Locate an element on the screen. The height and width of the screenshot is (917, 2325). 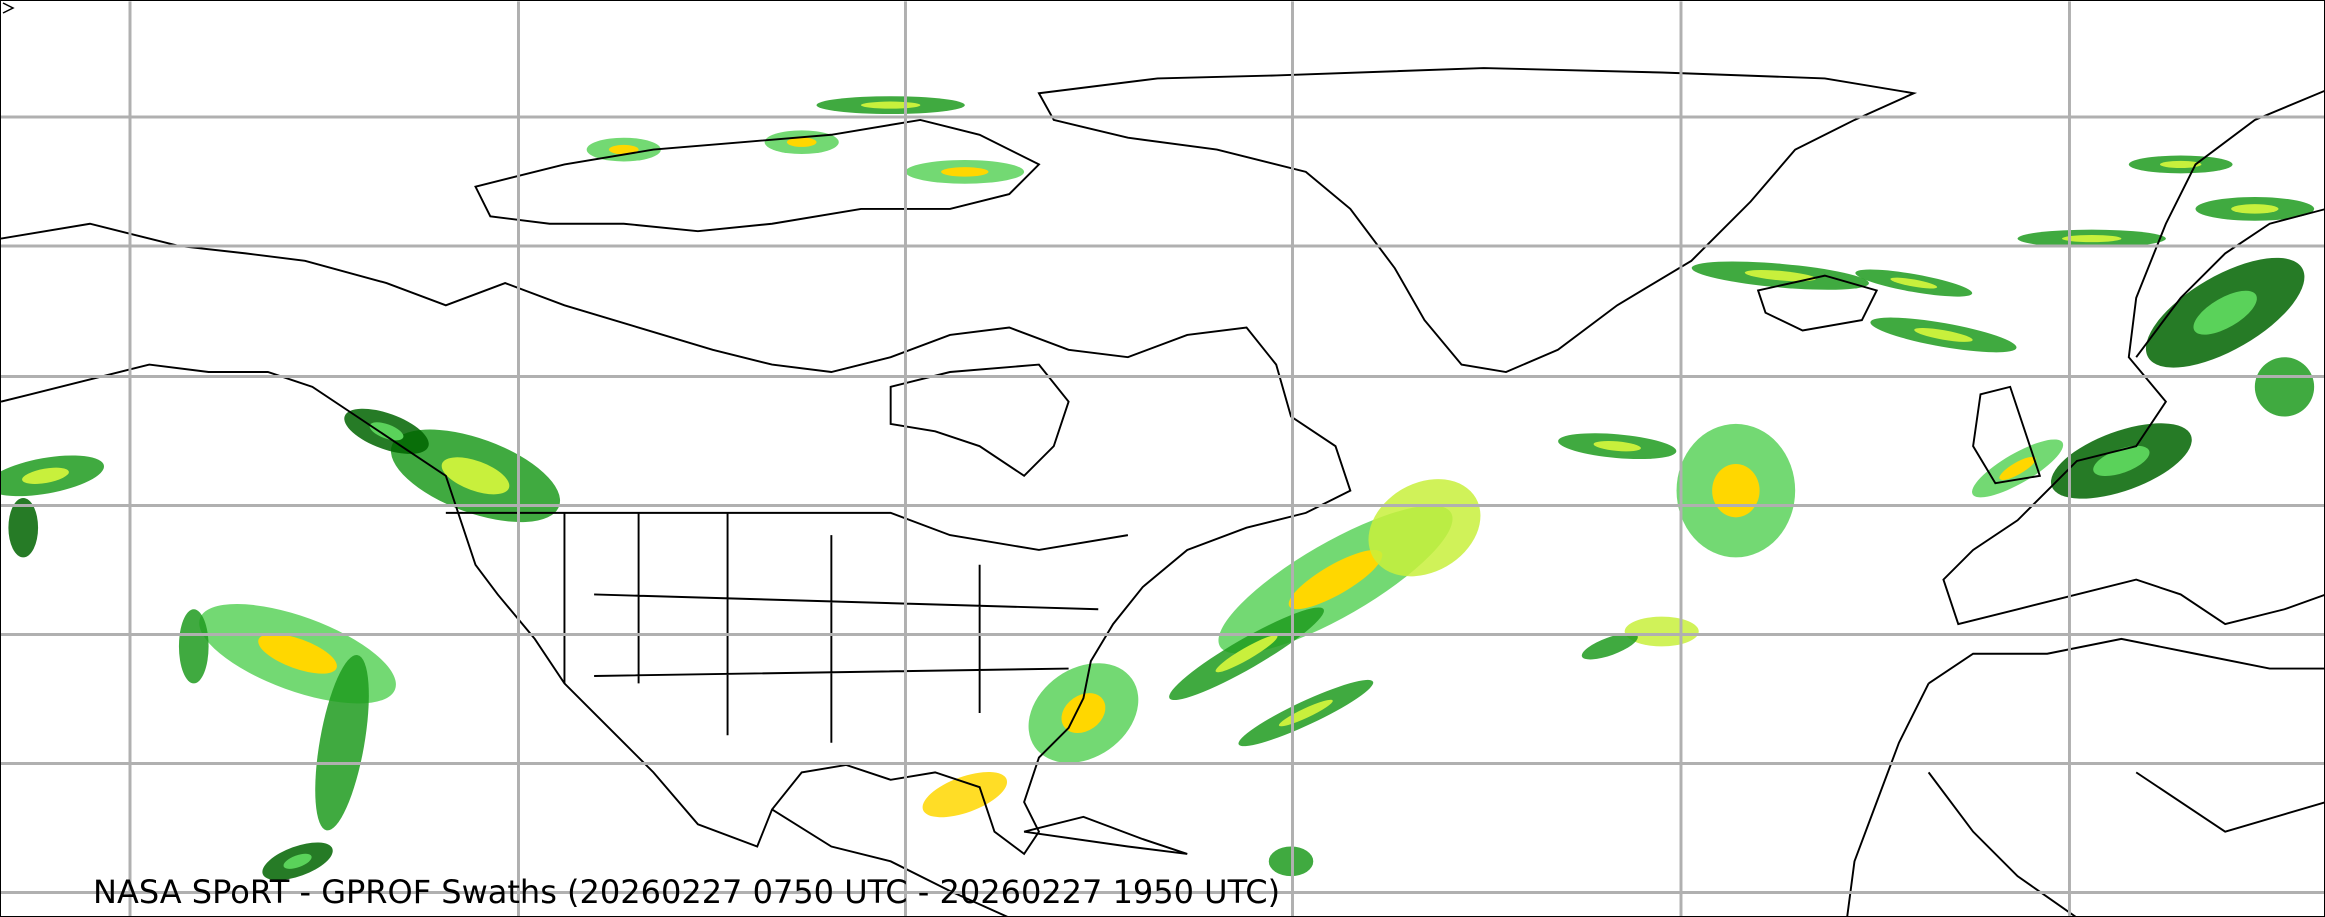
scandinavia-outline is located at coordinates (2229, 283).